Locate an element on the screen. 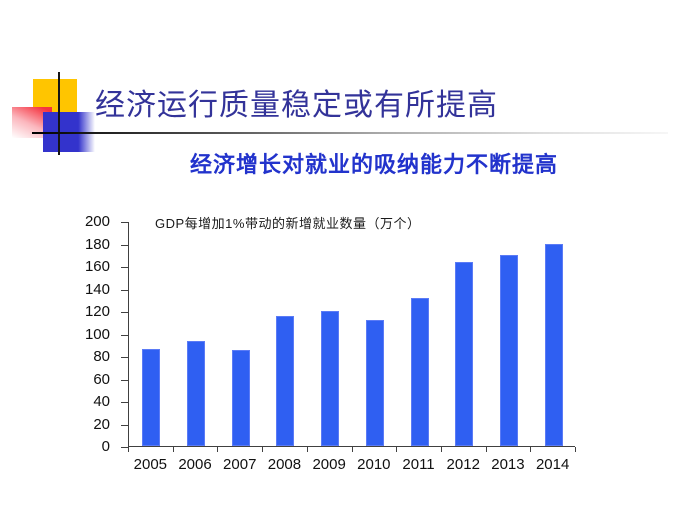 This screenshot has width=680, height=510. title-underline-rule is located at coordinates (350, 133).